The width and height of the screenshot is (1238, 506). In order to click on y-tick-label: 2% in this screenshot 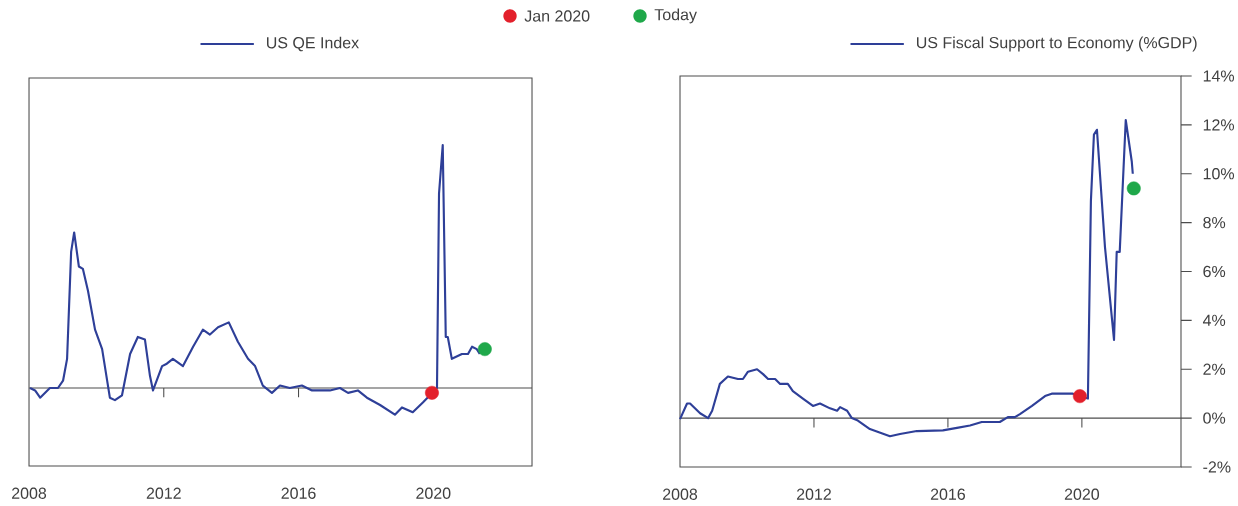, I will do `click(1214, 369)`.